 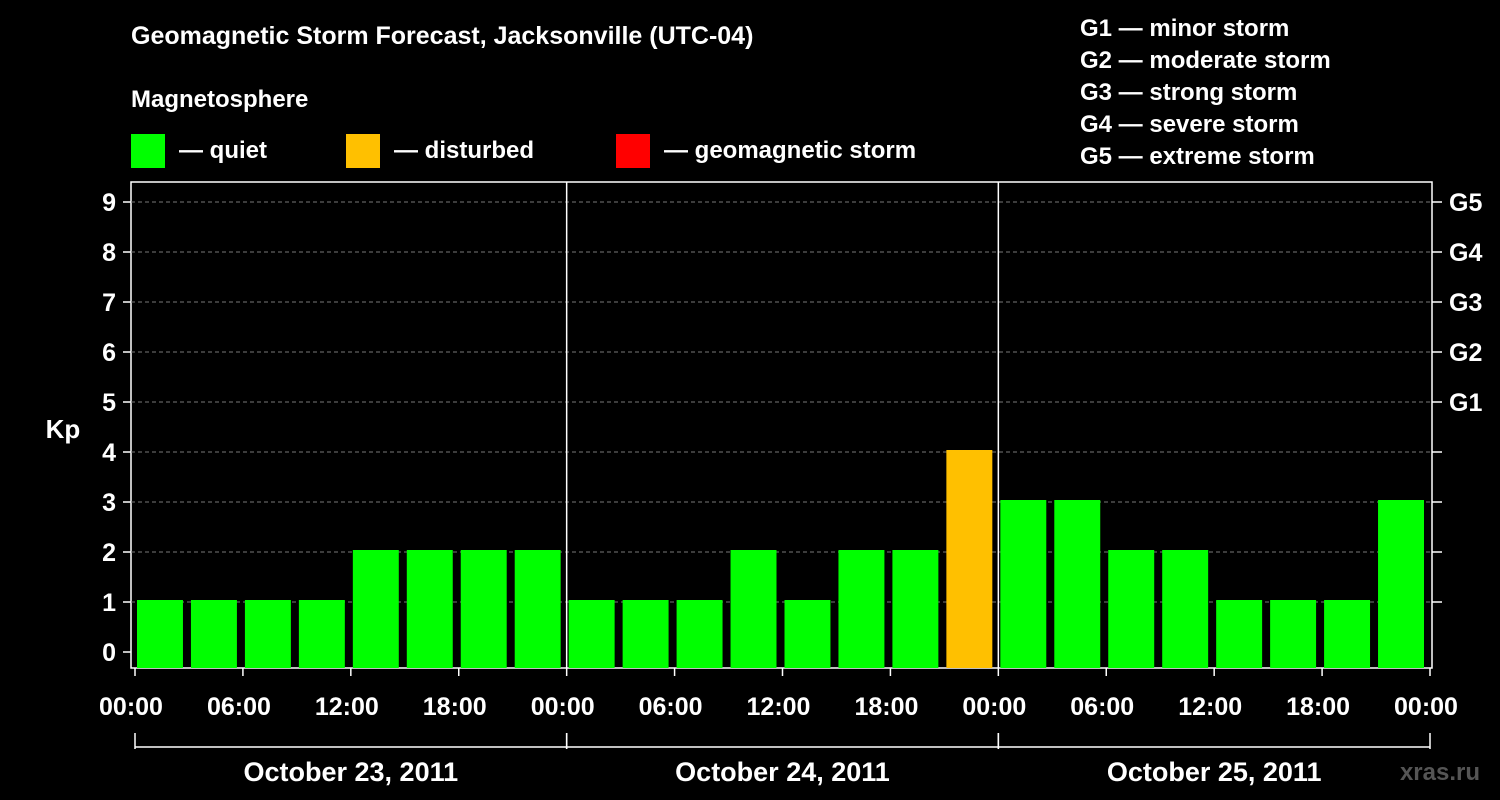 What do you see at coordinates (1465, 253) in the screenshot?
I see `right-axis-label: G4` at bounding box center [1465, 253].